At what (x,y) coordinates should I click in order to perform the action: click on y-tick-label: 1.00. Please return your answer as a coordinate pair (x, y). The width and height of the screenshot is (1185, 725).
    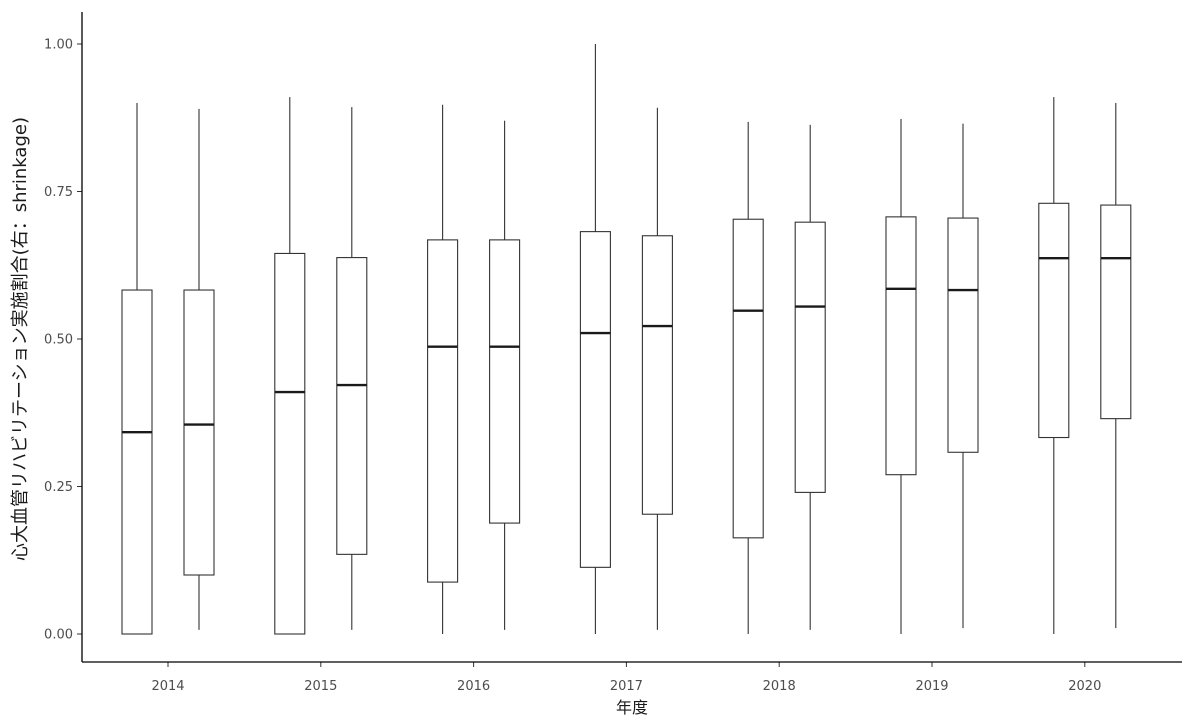
    Looking at the image, I should click on (58, 45).